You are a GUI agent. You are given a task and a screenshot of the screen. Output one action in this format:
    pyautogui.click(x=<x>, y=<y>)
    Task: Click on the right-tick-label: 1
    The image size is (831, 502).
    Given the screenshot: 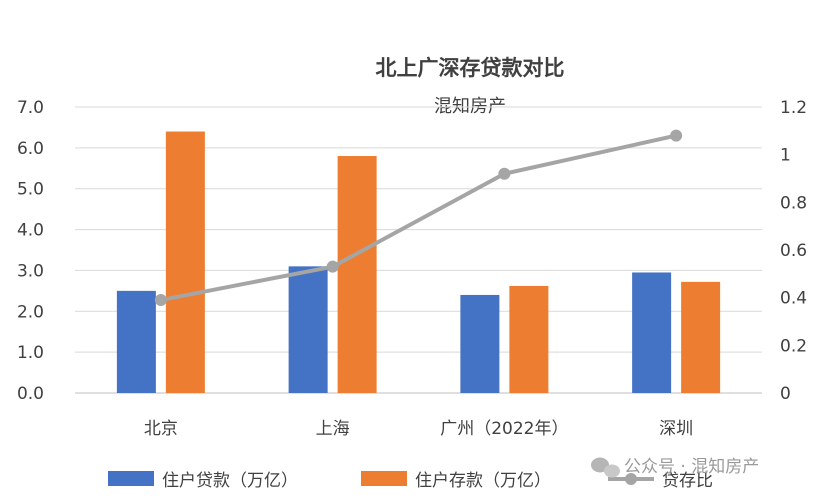 What is the action you would take?
    pyautogui.click(x=785, y=156)
    